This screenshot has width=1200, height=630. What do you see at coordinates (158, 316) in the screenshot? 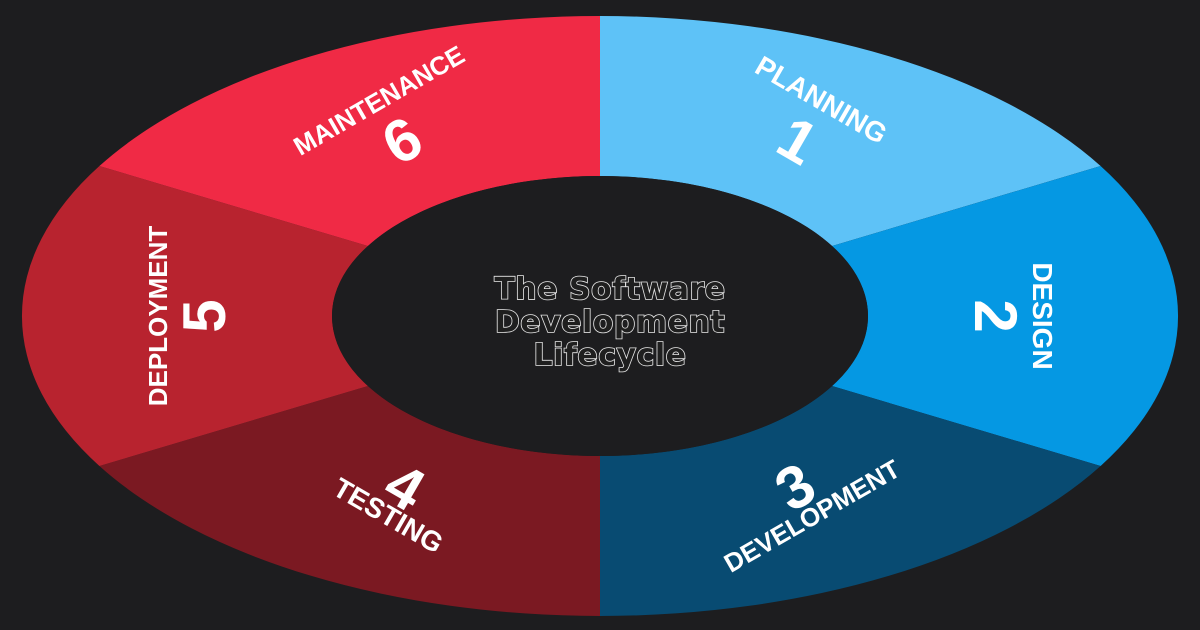
I see `label-deployment: DEPLOYMENT` at bounding box center [158, 316].